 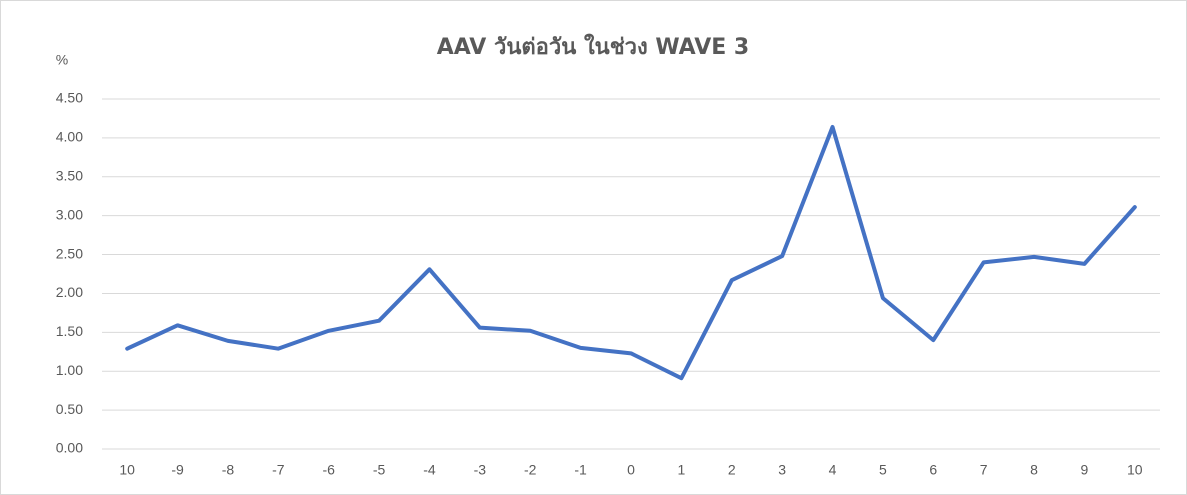 What do you see at coordinates (883, 470) in the screenshot?
I see `x-tick-label: 5` at bounding box center [883, 470].